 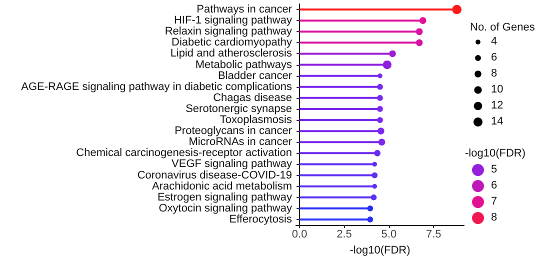 What do you see at coordinates (224, 197) in the screenshot?
I see `y-tick-label: Estrogen signaling pathway` at bounding box center [224, 197].